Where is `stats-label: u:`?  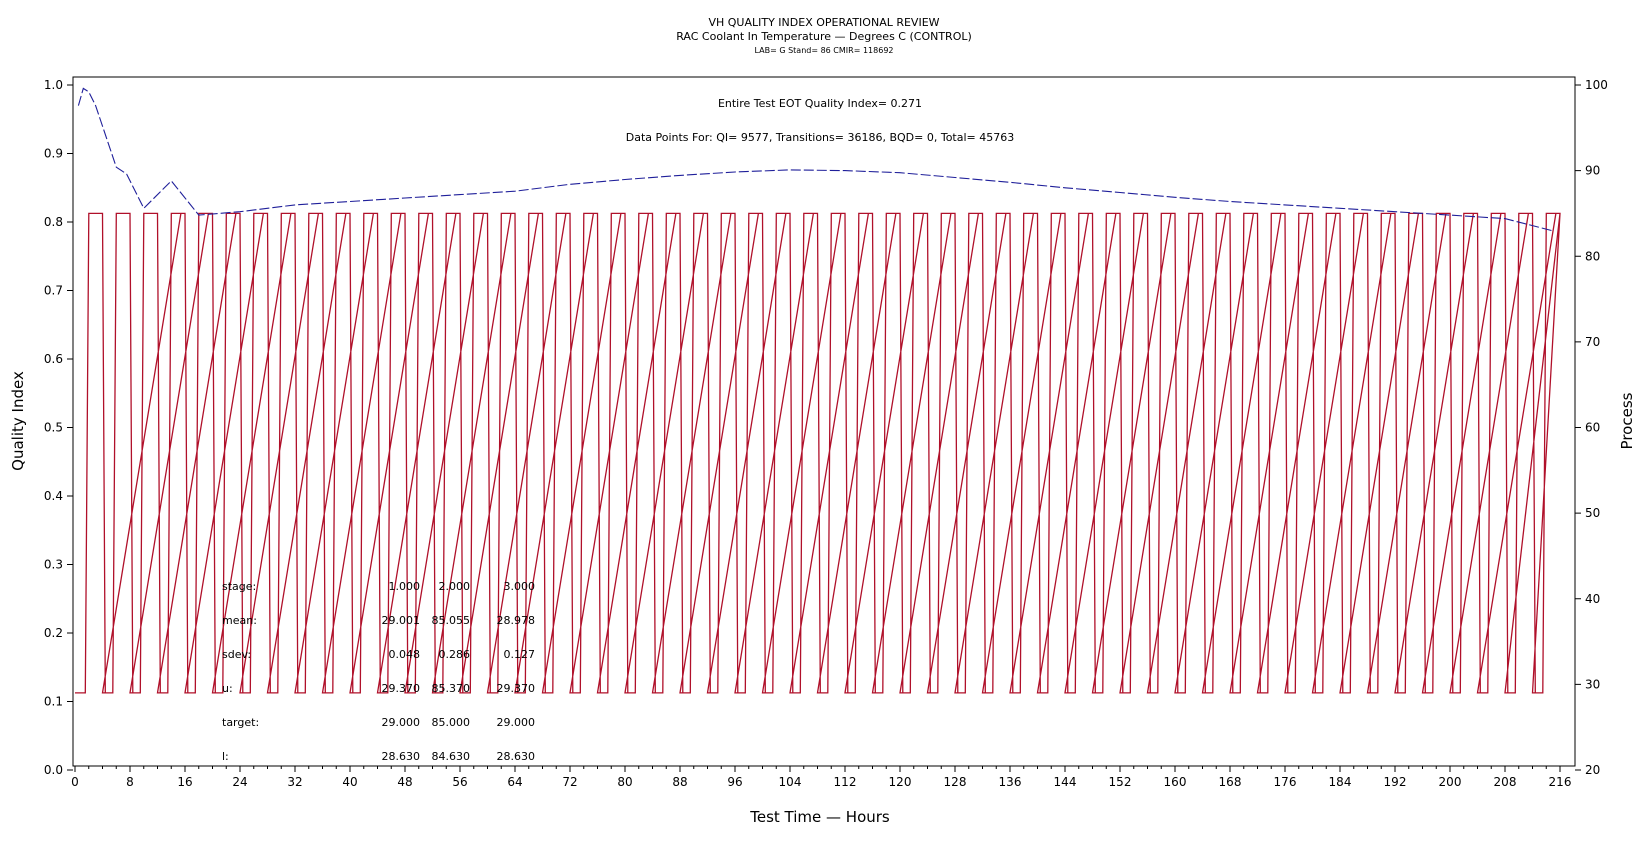 stats-label: u: is located at coordinates (227, 688).